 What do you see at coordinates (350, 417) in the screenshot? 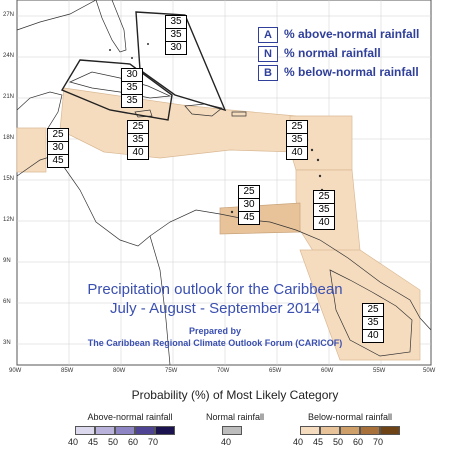
I see `legend-below-label: Below-normal rainfall` at bounding box center [350, 417].